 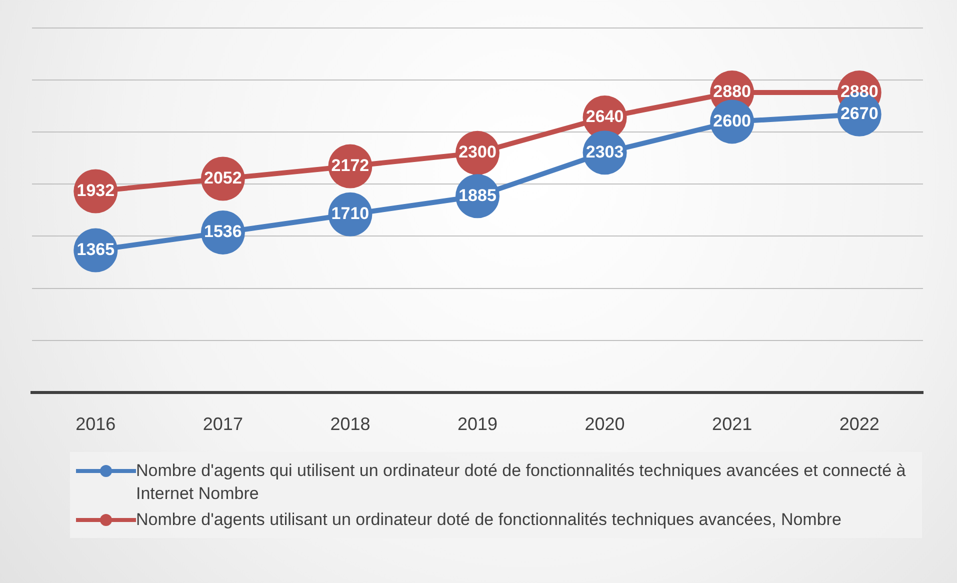 I want to click on data-label: 2052, so click(x=223, y=178).